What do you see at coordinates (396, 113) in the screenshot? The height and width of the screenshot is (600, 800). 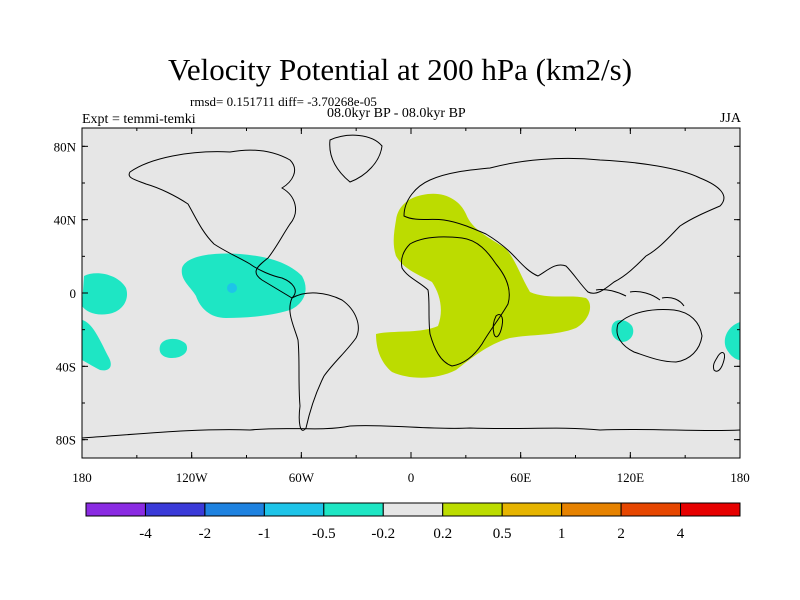 I see `period-subtitle: 08.0kyr BP - 08.0kyr BP` at bounding box center [396, 113].